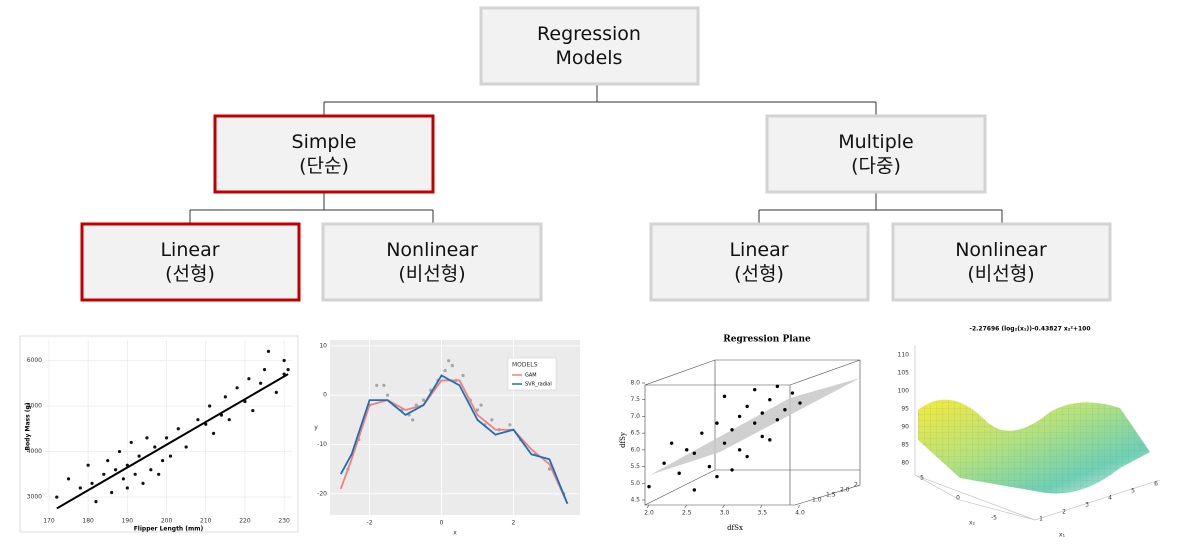 Image resolution: width=1189 pixels, height=553 pixels. What do you see at coordinates (635, 449) in the screenshot?
I see `y-tick-label: 6.0` at bounding box center [635, 449].